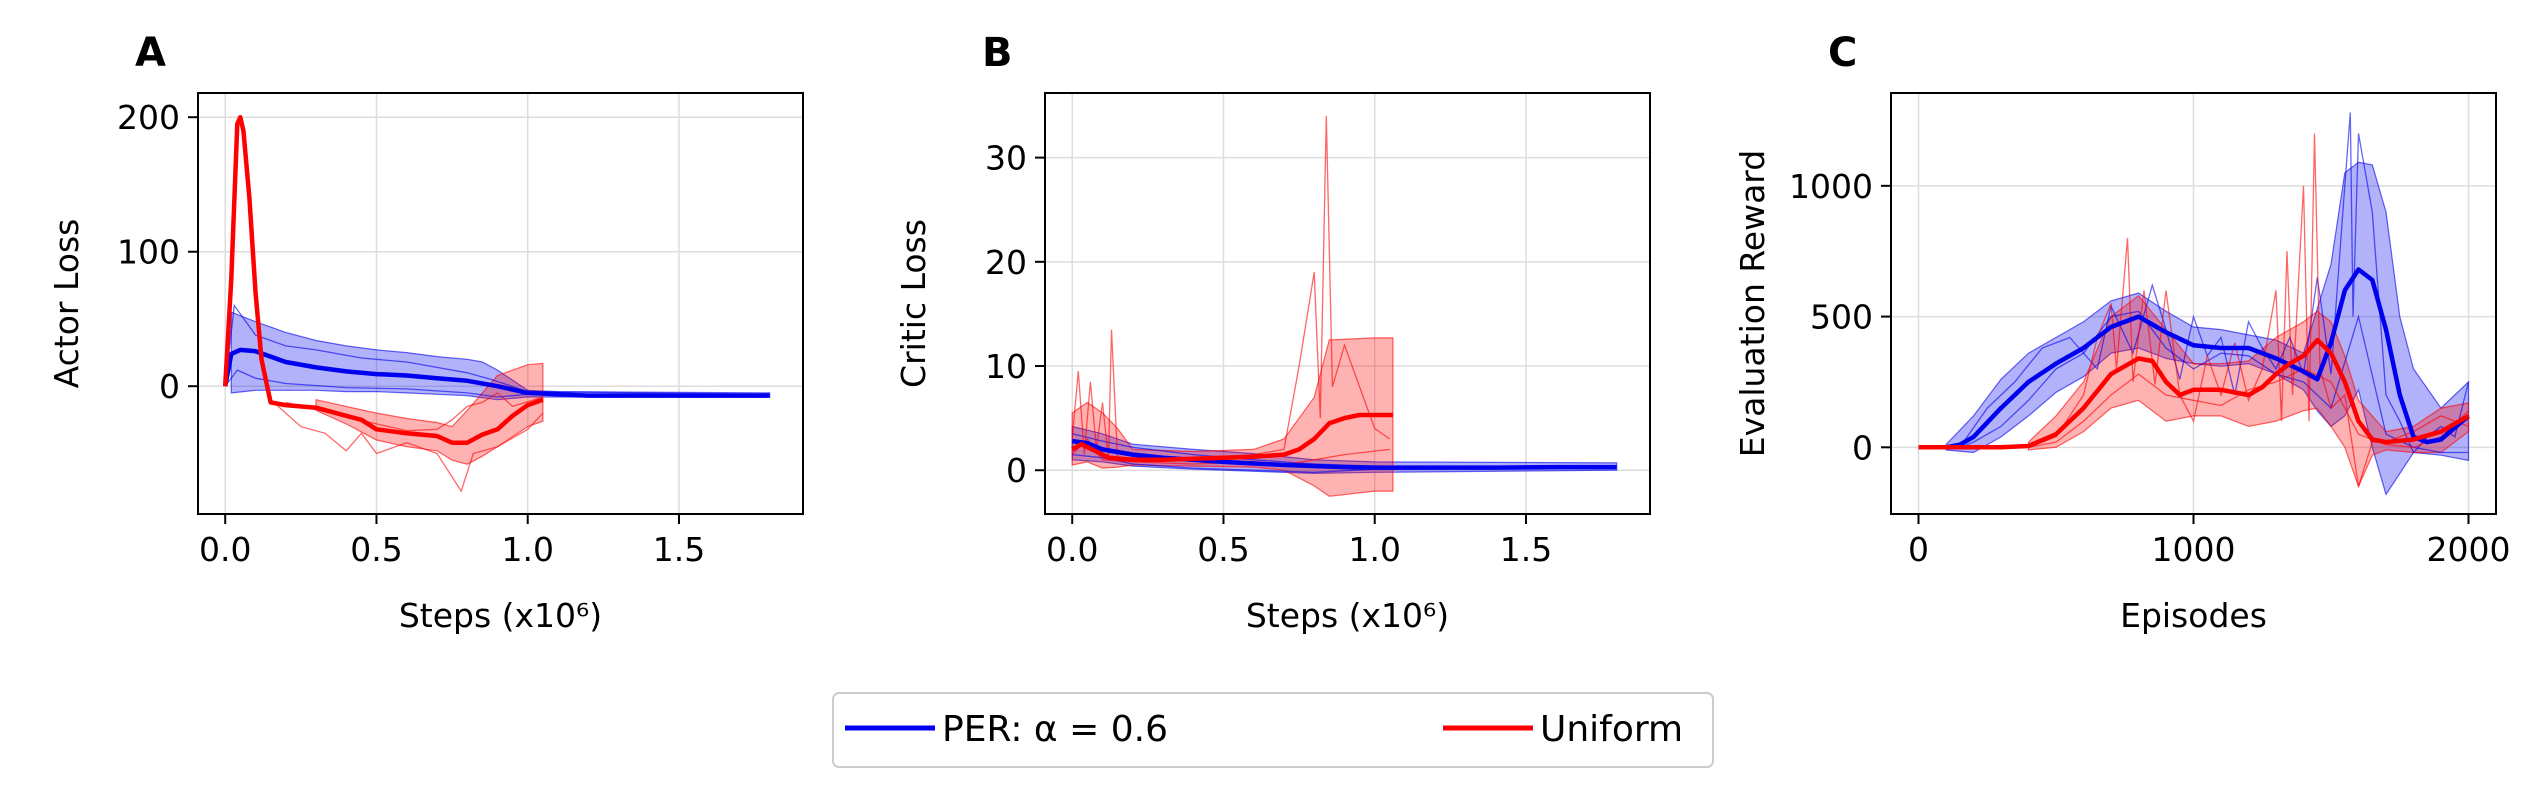 This screenshot has width=2540, height=795. I want to click on y-axis-label: Critic Loss, so click(913, 303).